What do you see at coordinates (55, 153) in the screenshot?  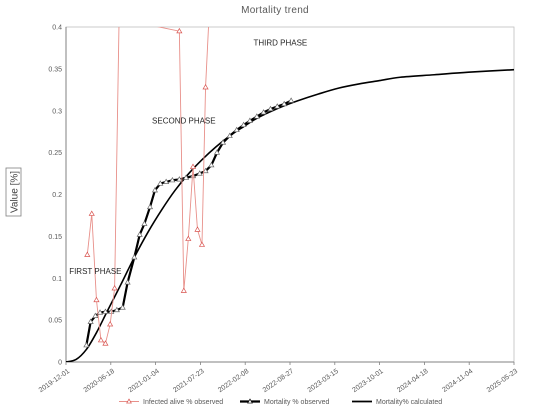 I see `y-tick-label: 0.25` at bounding box center [55, 153].